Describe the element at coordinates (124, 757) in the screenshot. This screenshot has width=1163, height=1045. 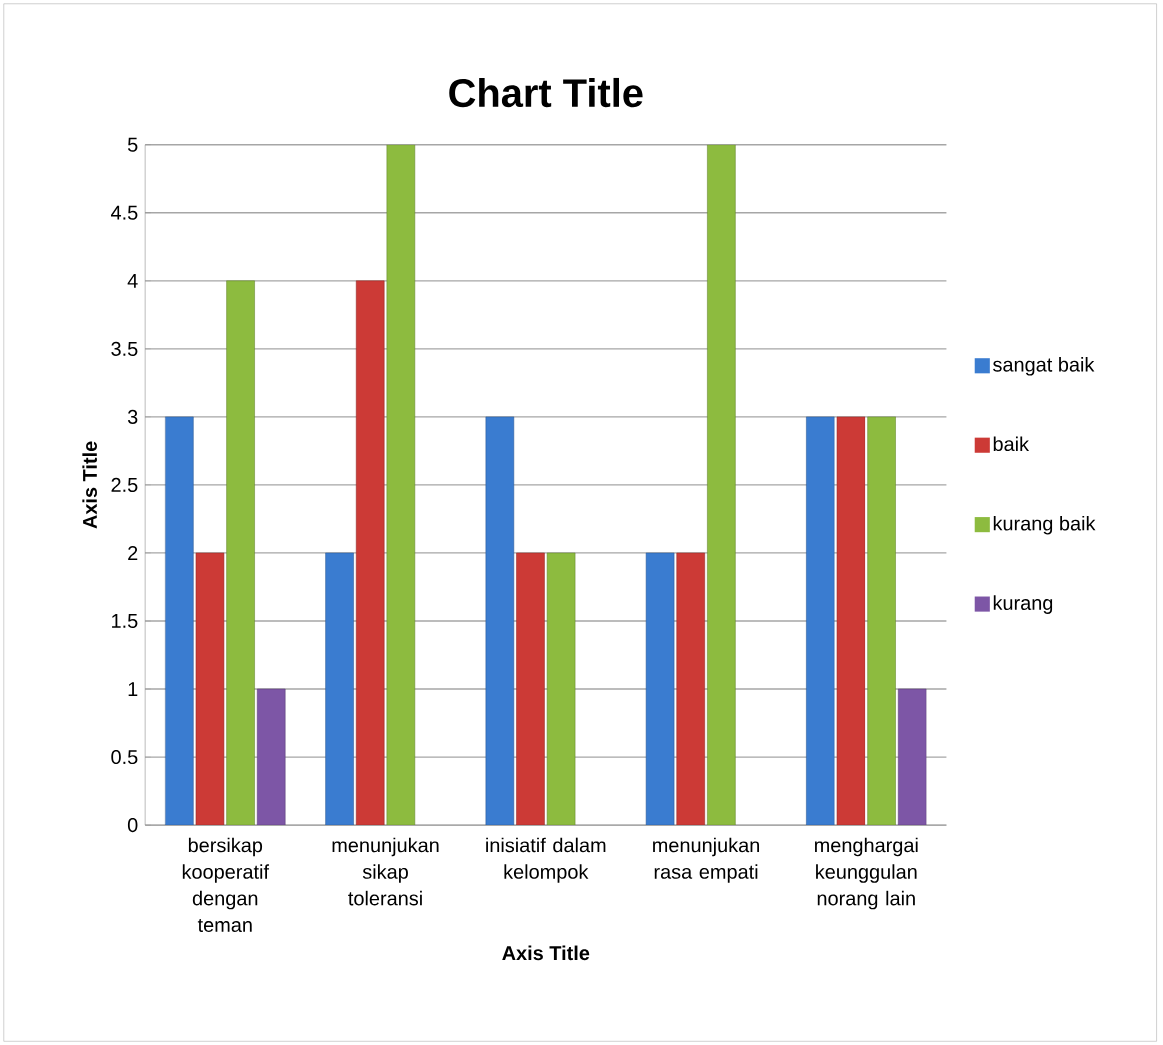
I see `y-tick-label: 0.5` at that location.